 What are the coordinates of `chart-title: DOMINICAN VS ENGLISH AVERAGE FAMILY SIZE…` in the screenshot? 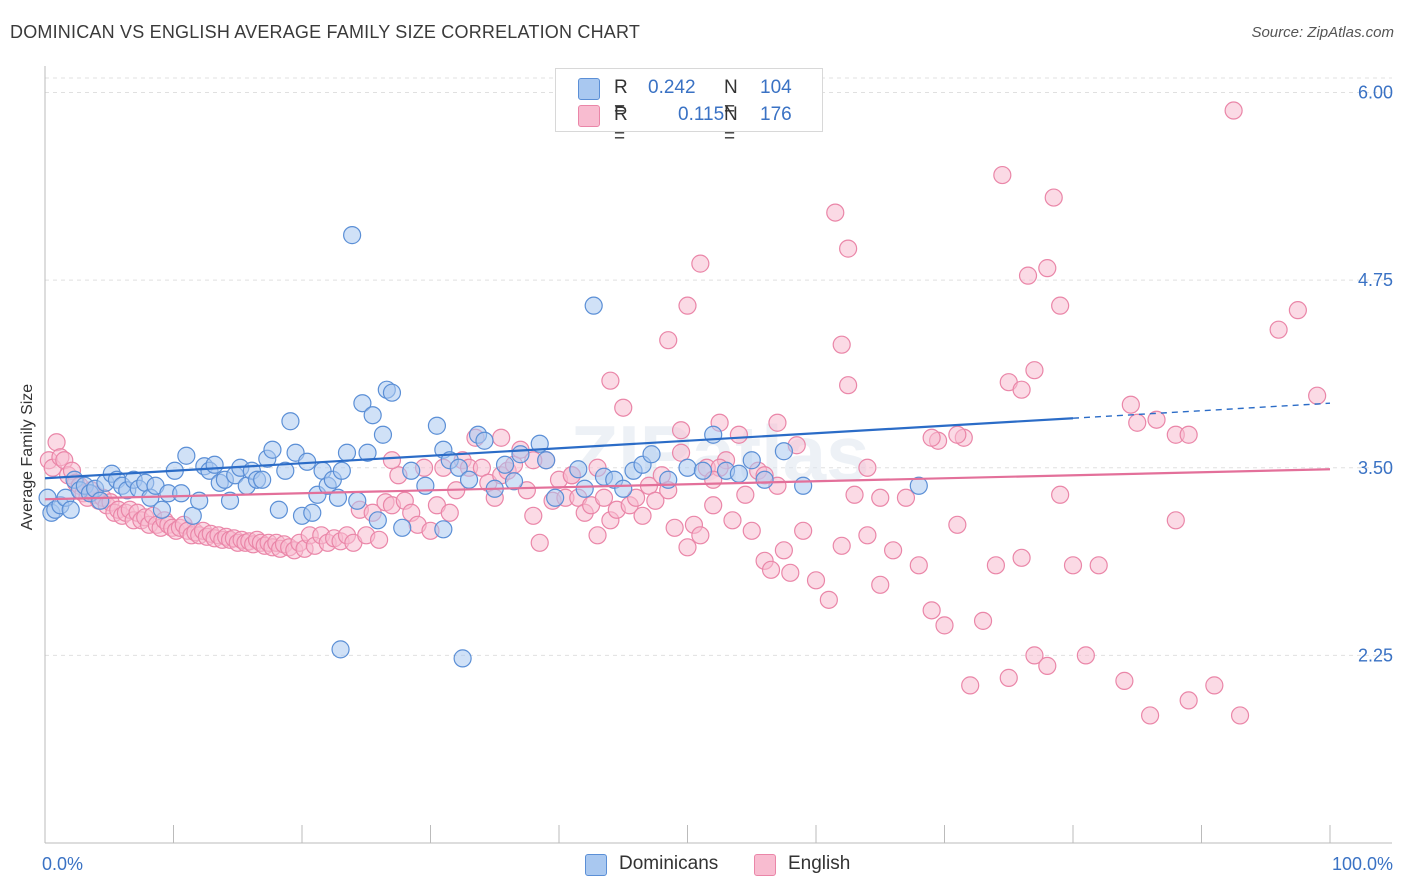 It's located at (325, 32).